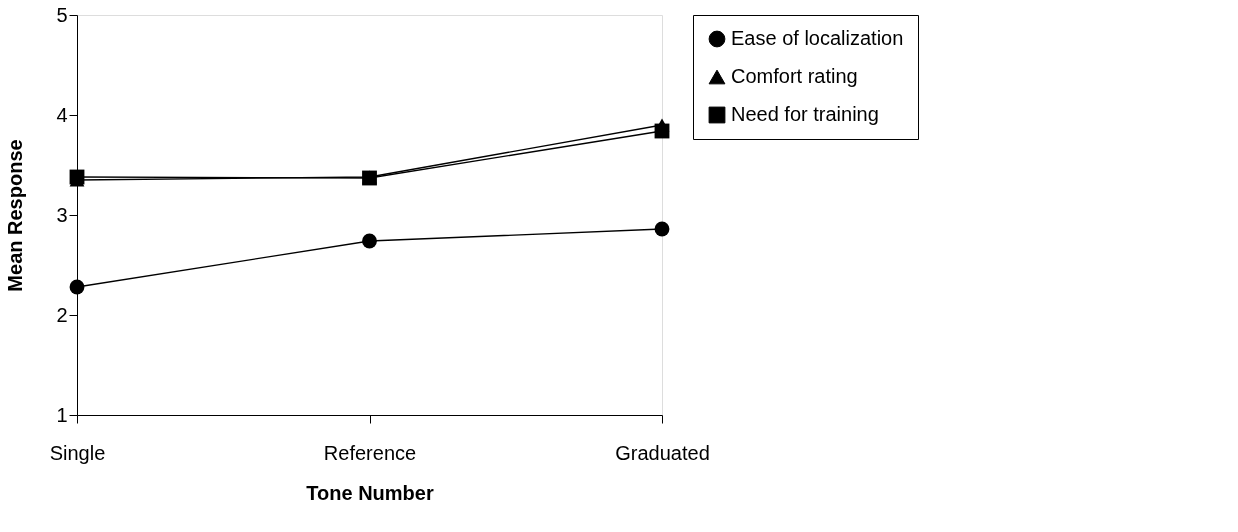 This screenshot has width=1238, height=532. I want to click on legend-label: Need for training, so click(805, 114).